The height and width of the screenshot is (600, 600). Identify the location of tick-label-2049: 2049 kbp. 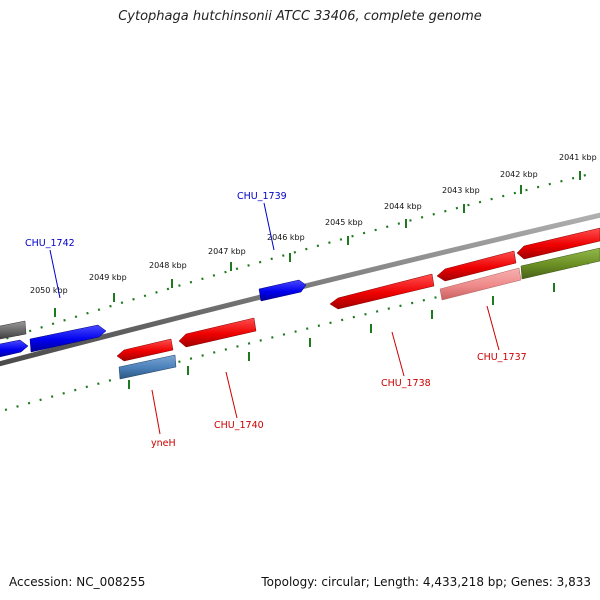
(108, 277).